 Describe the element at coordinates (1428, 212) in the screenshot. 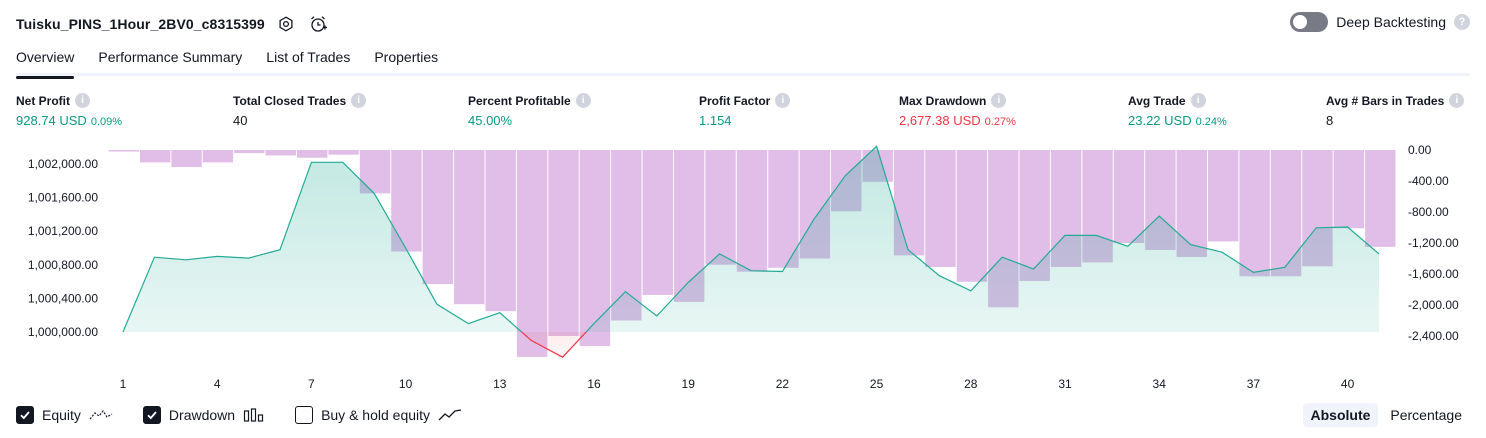

I see `right-axis-tick: -800.00` at that location.